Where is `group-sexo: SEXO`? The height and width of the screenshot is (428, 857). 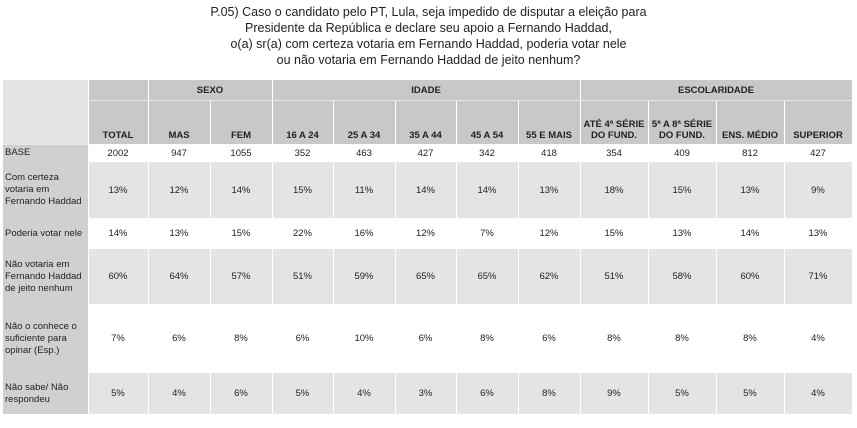 group-sexo: SEXO is located at coordinates (210, 90).